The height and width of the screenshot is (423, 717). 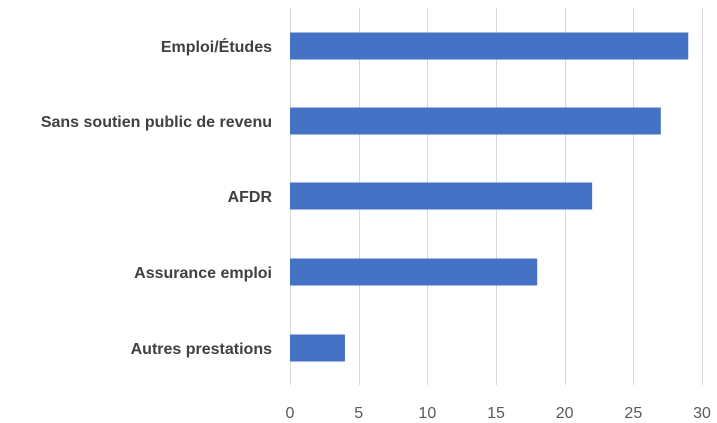 What do you see at coordinates (156, 122) in the screenshot?
I see `category-label: Sans soutien public de revenu` at bounding box center [156, 122].